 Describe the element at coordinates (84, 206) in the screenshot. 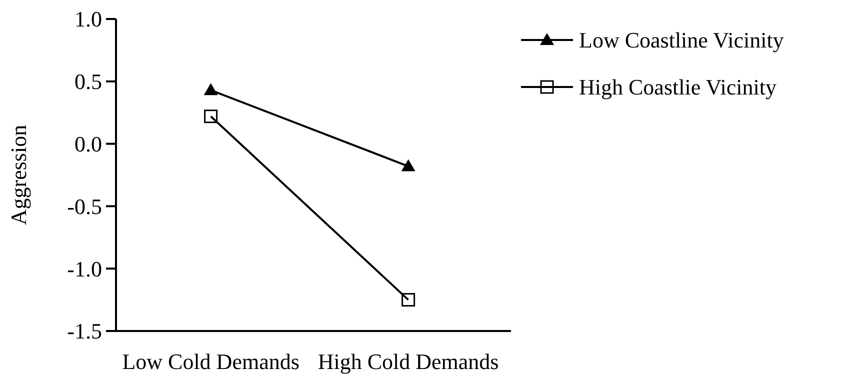

I see `y-tick-label: -0.5` at that location.